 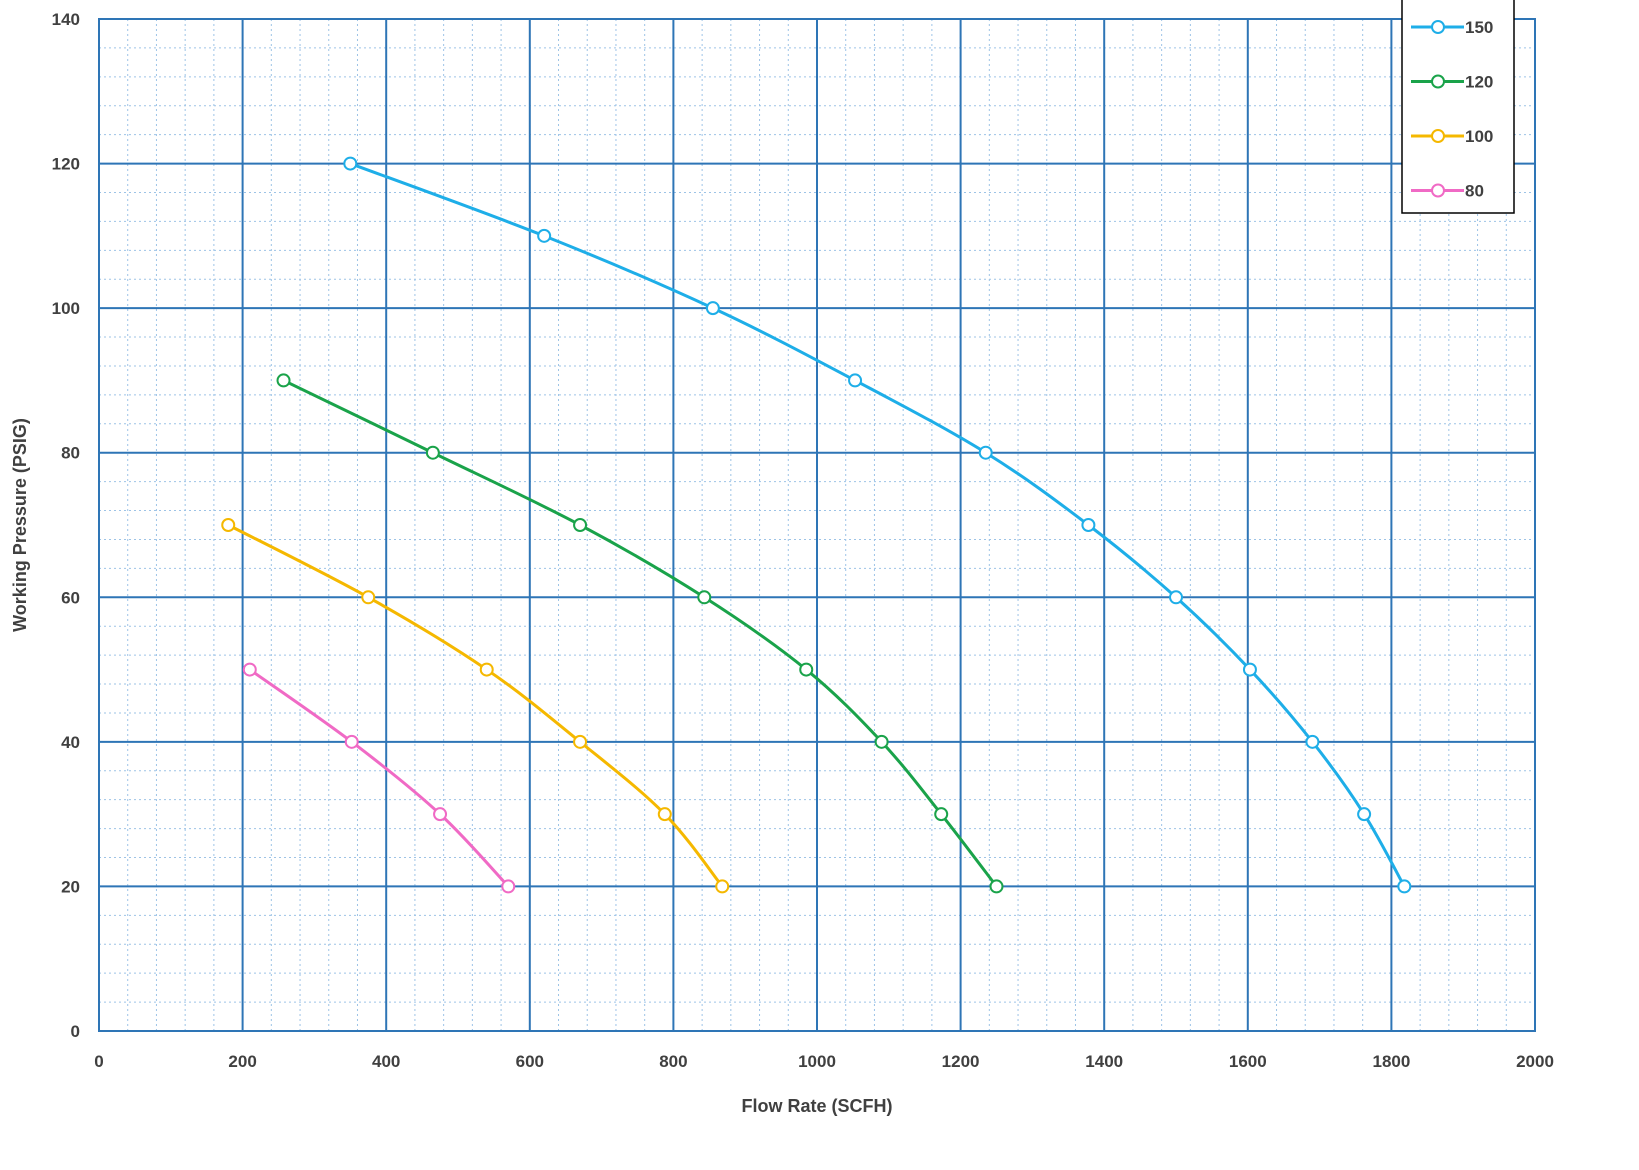 What do you see at coordinates (961, 1061) in the screenshot?
I see `x-tick-label: 1200` at bounding box center [961, 1061].